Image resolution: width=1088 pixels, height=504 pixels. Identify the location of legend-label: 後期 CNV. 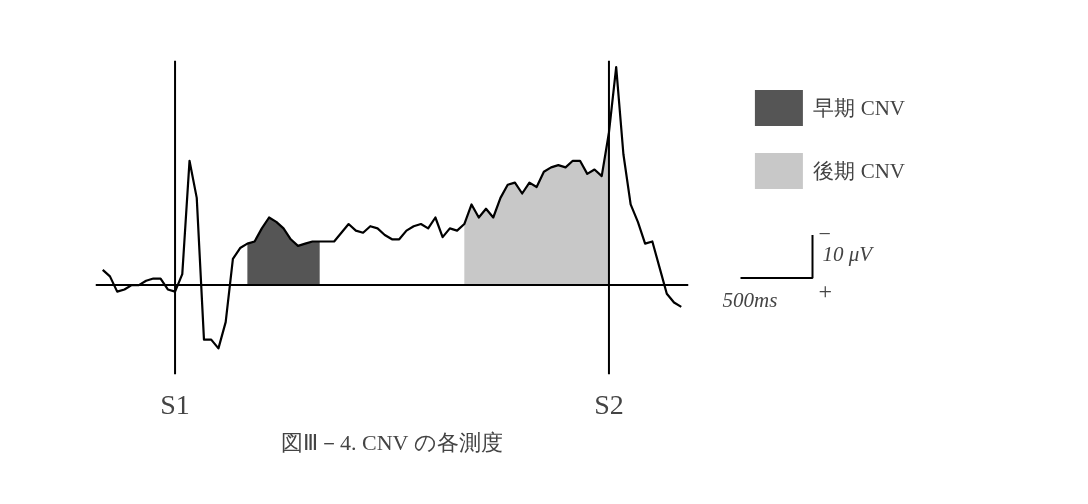
(859, 171).